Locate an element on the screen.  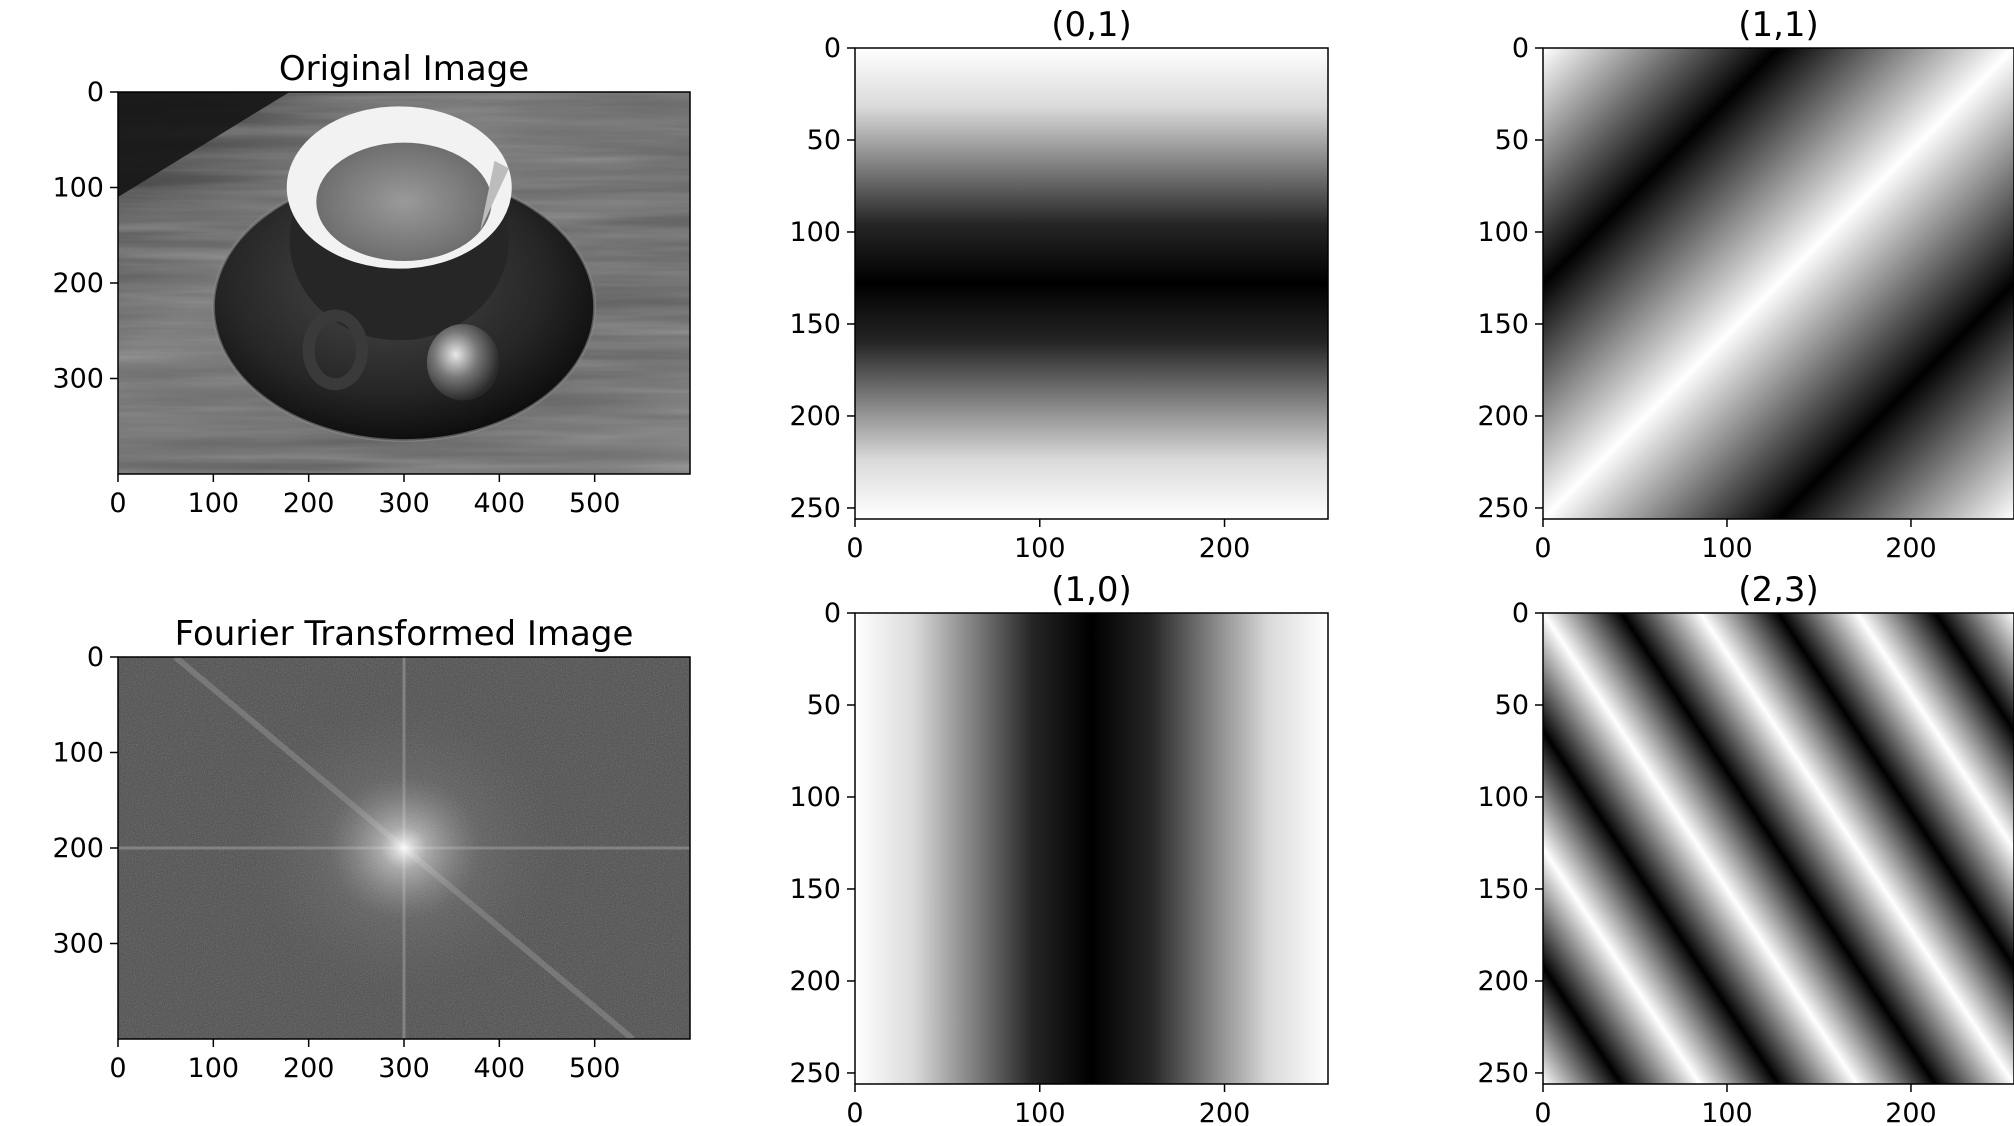
panel-title: (1,1) is located at coordinates (1778, 25).